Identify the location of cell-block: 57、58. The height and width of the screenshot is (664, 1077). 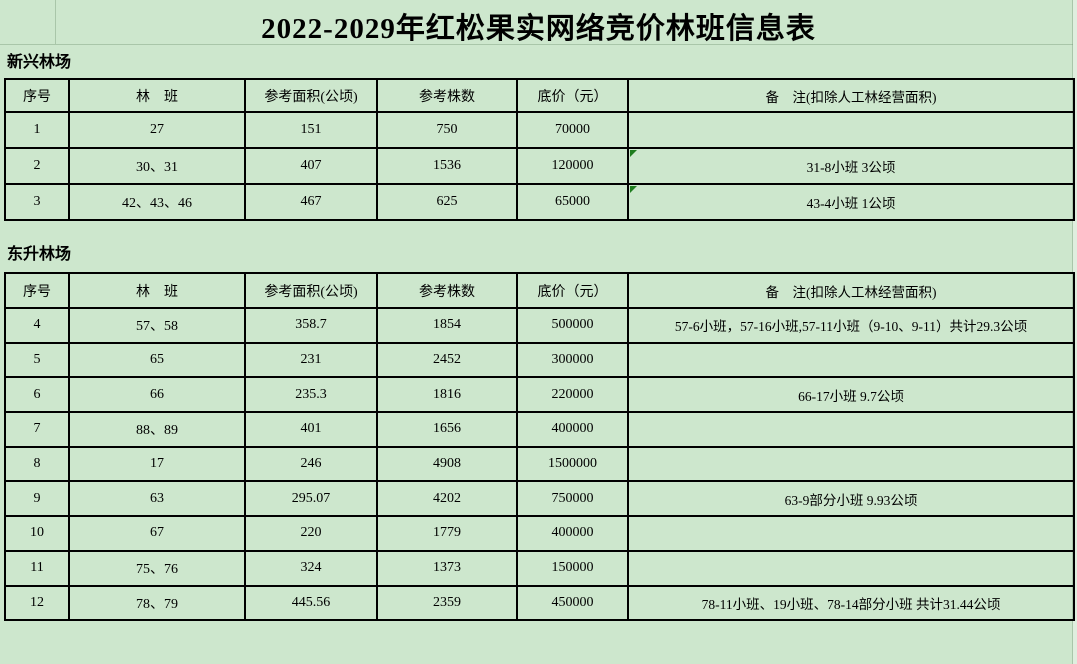
(157, 325).